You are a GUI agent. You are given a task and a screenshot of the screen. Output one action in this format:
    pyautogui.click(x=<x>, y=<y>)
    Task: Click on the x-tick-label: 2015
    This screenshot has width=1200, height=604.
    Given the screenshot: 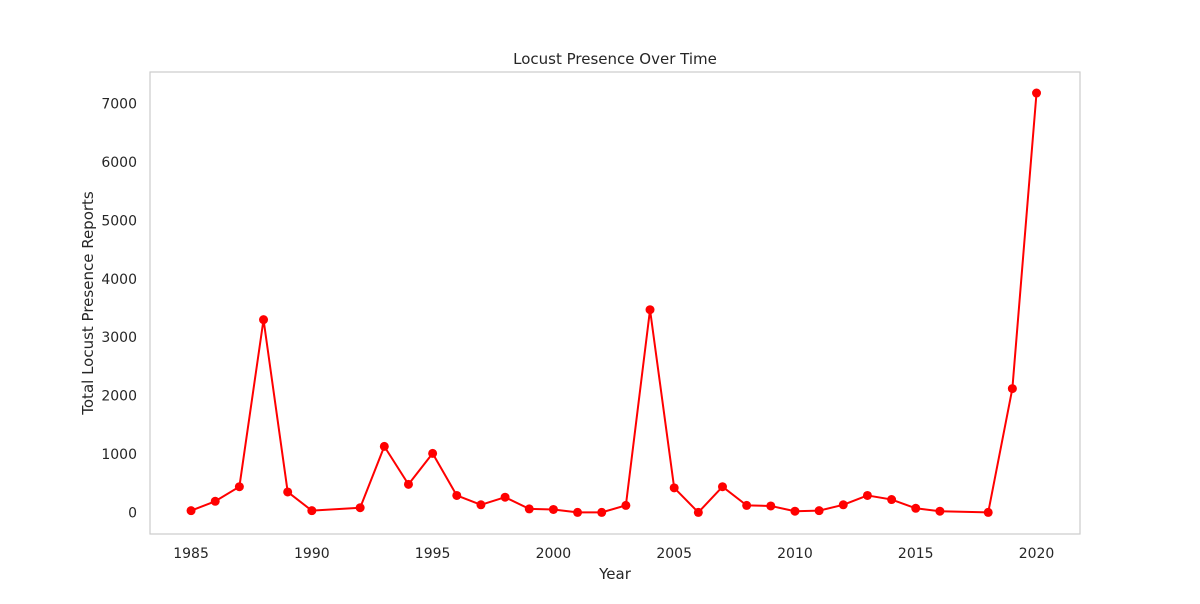 What is the action you would take?
    pyautogui.click(x=916, y=554)
    